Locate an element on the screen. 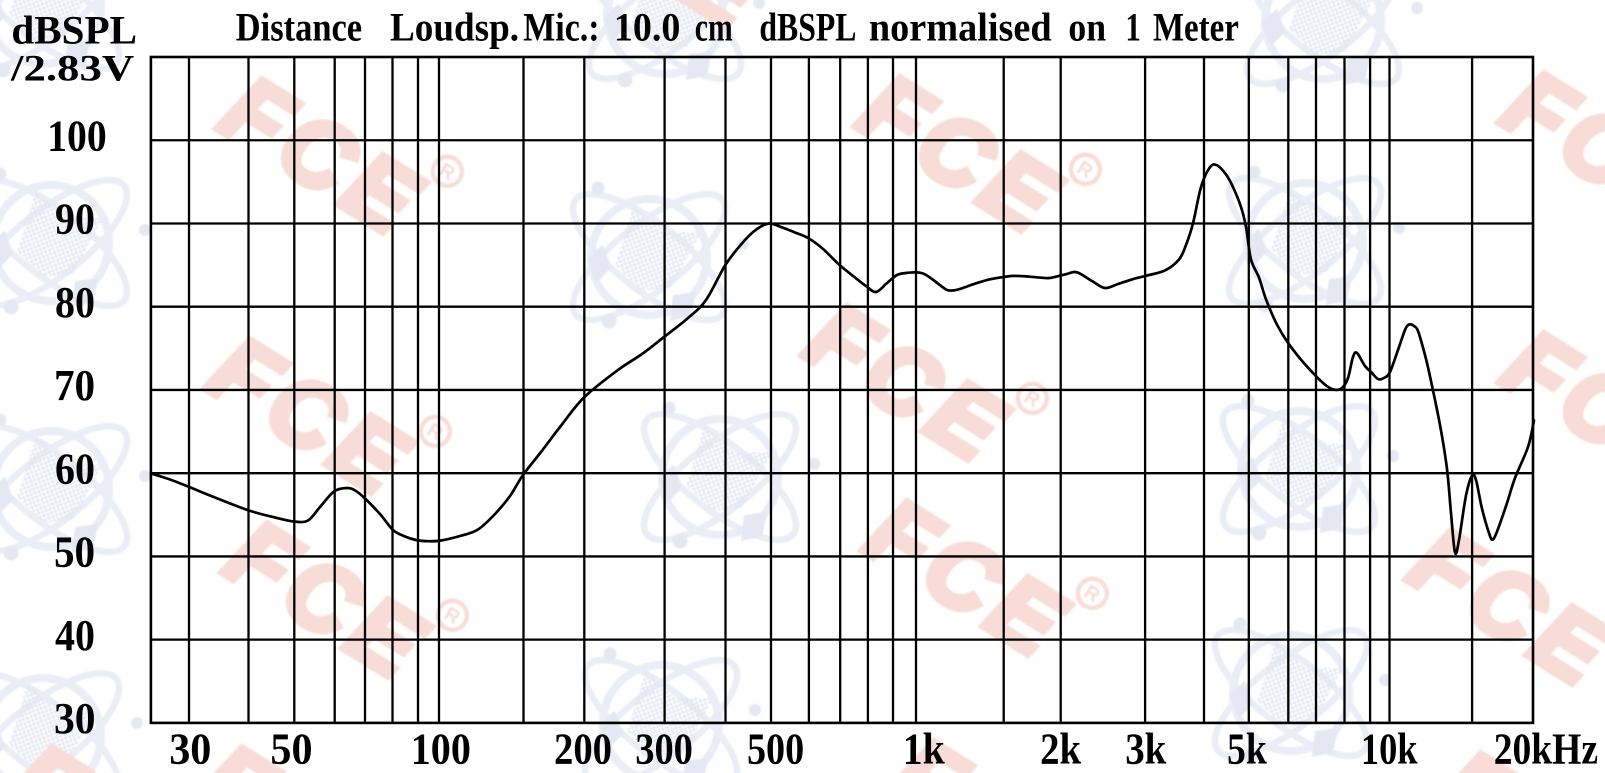  svg-text: 3k is located at coordinates (1146, 748).